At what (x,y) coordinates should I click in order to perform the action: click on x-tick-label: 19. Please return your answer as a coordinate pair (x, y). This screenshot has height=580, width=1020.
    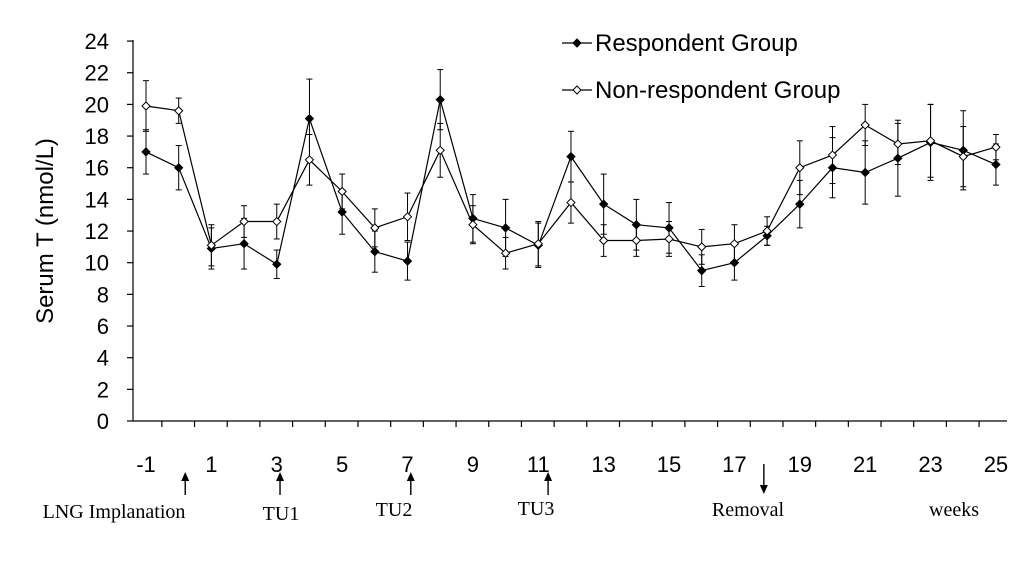
    Looking at the image, I should click on (800, 464).